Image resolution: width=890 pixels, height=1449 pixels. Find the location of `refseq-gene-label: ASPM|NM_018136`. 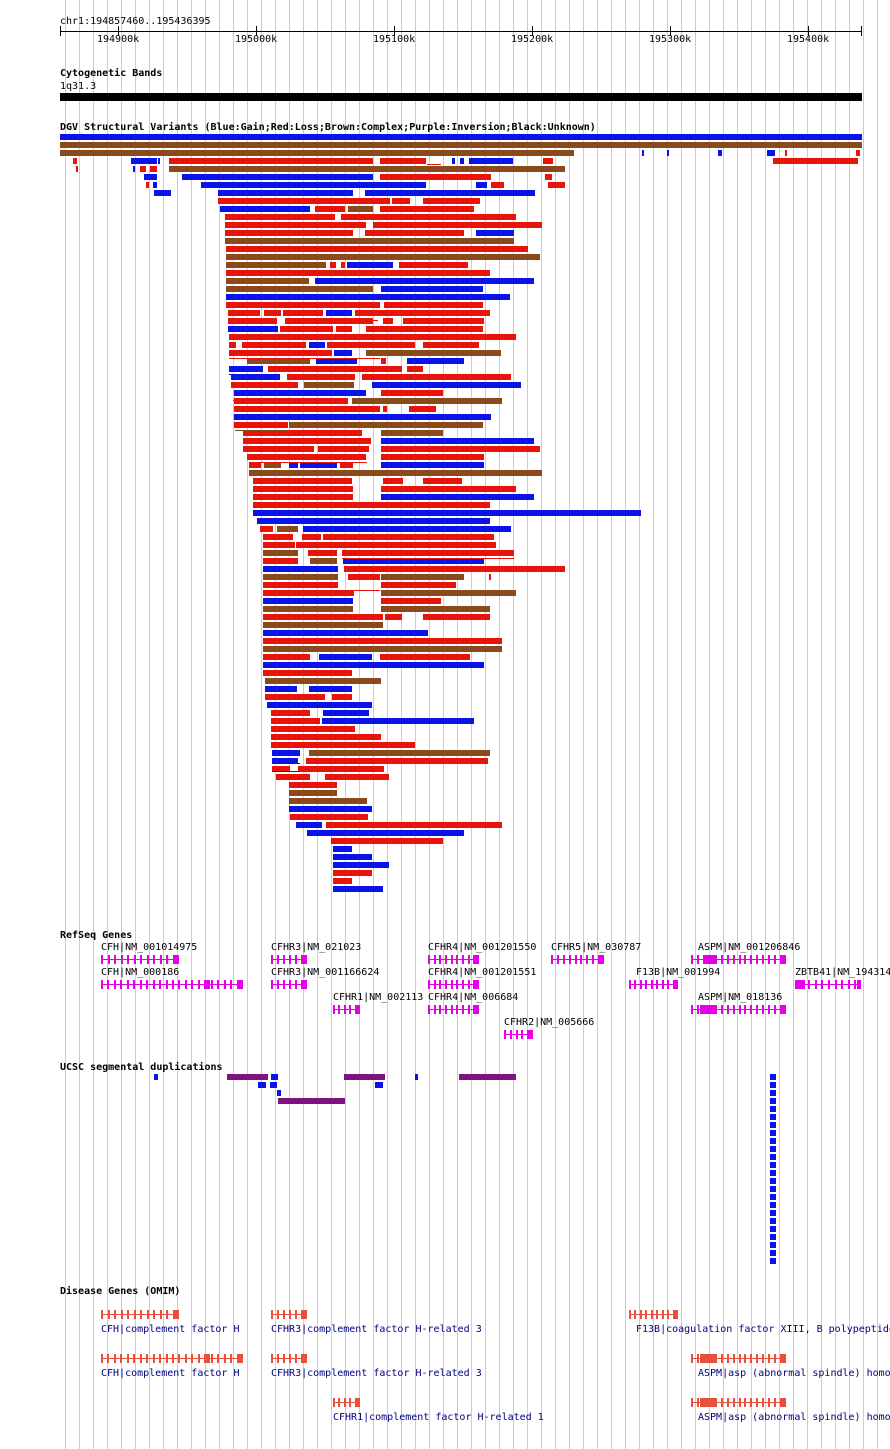

refseq-gene-label: ASPM|NM_018136 is located at coordinates (740, 997).